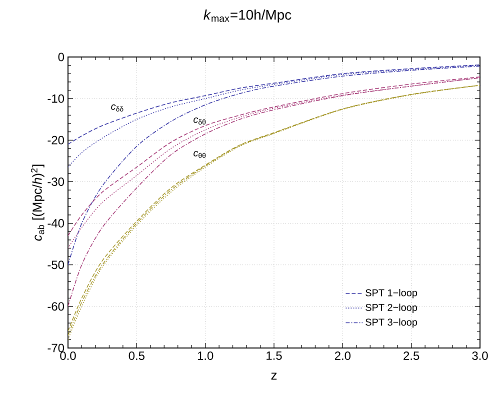 Image resolution: width=495 pixels, height=402 pixels. Describe the element at coordinates (412, 356) in the screenshot. I see `x-tick-label: 2.5` at that location.